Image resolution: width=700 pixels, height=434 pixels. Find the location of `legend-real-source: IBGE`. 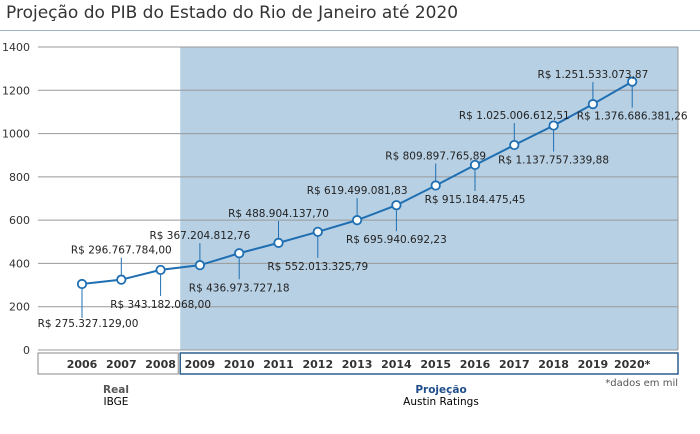

legend-real-source: IBGE is located at coordinates (116, 402).